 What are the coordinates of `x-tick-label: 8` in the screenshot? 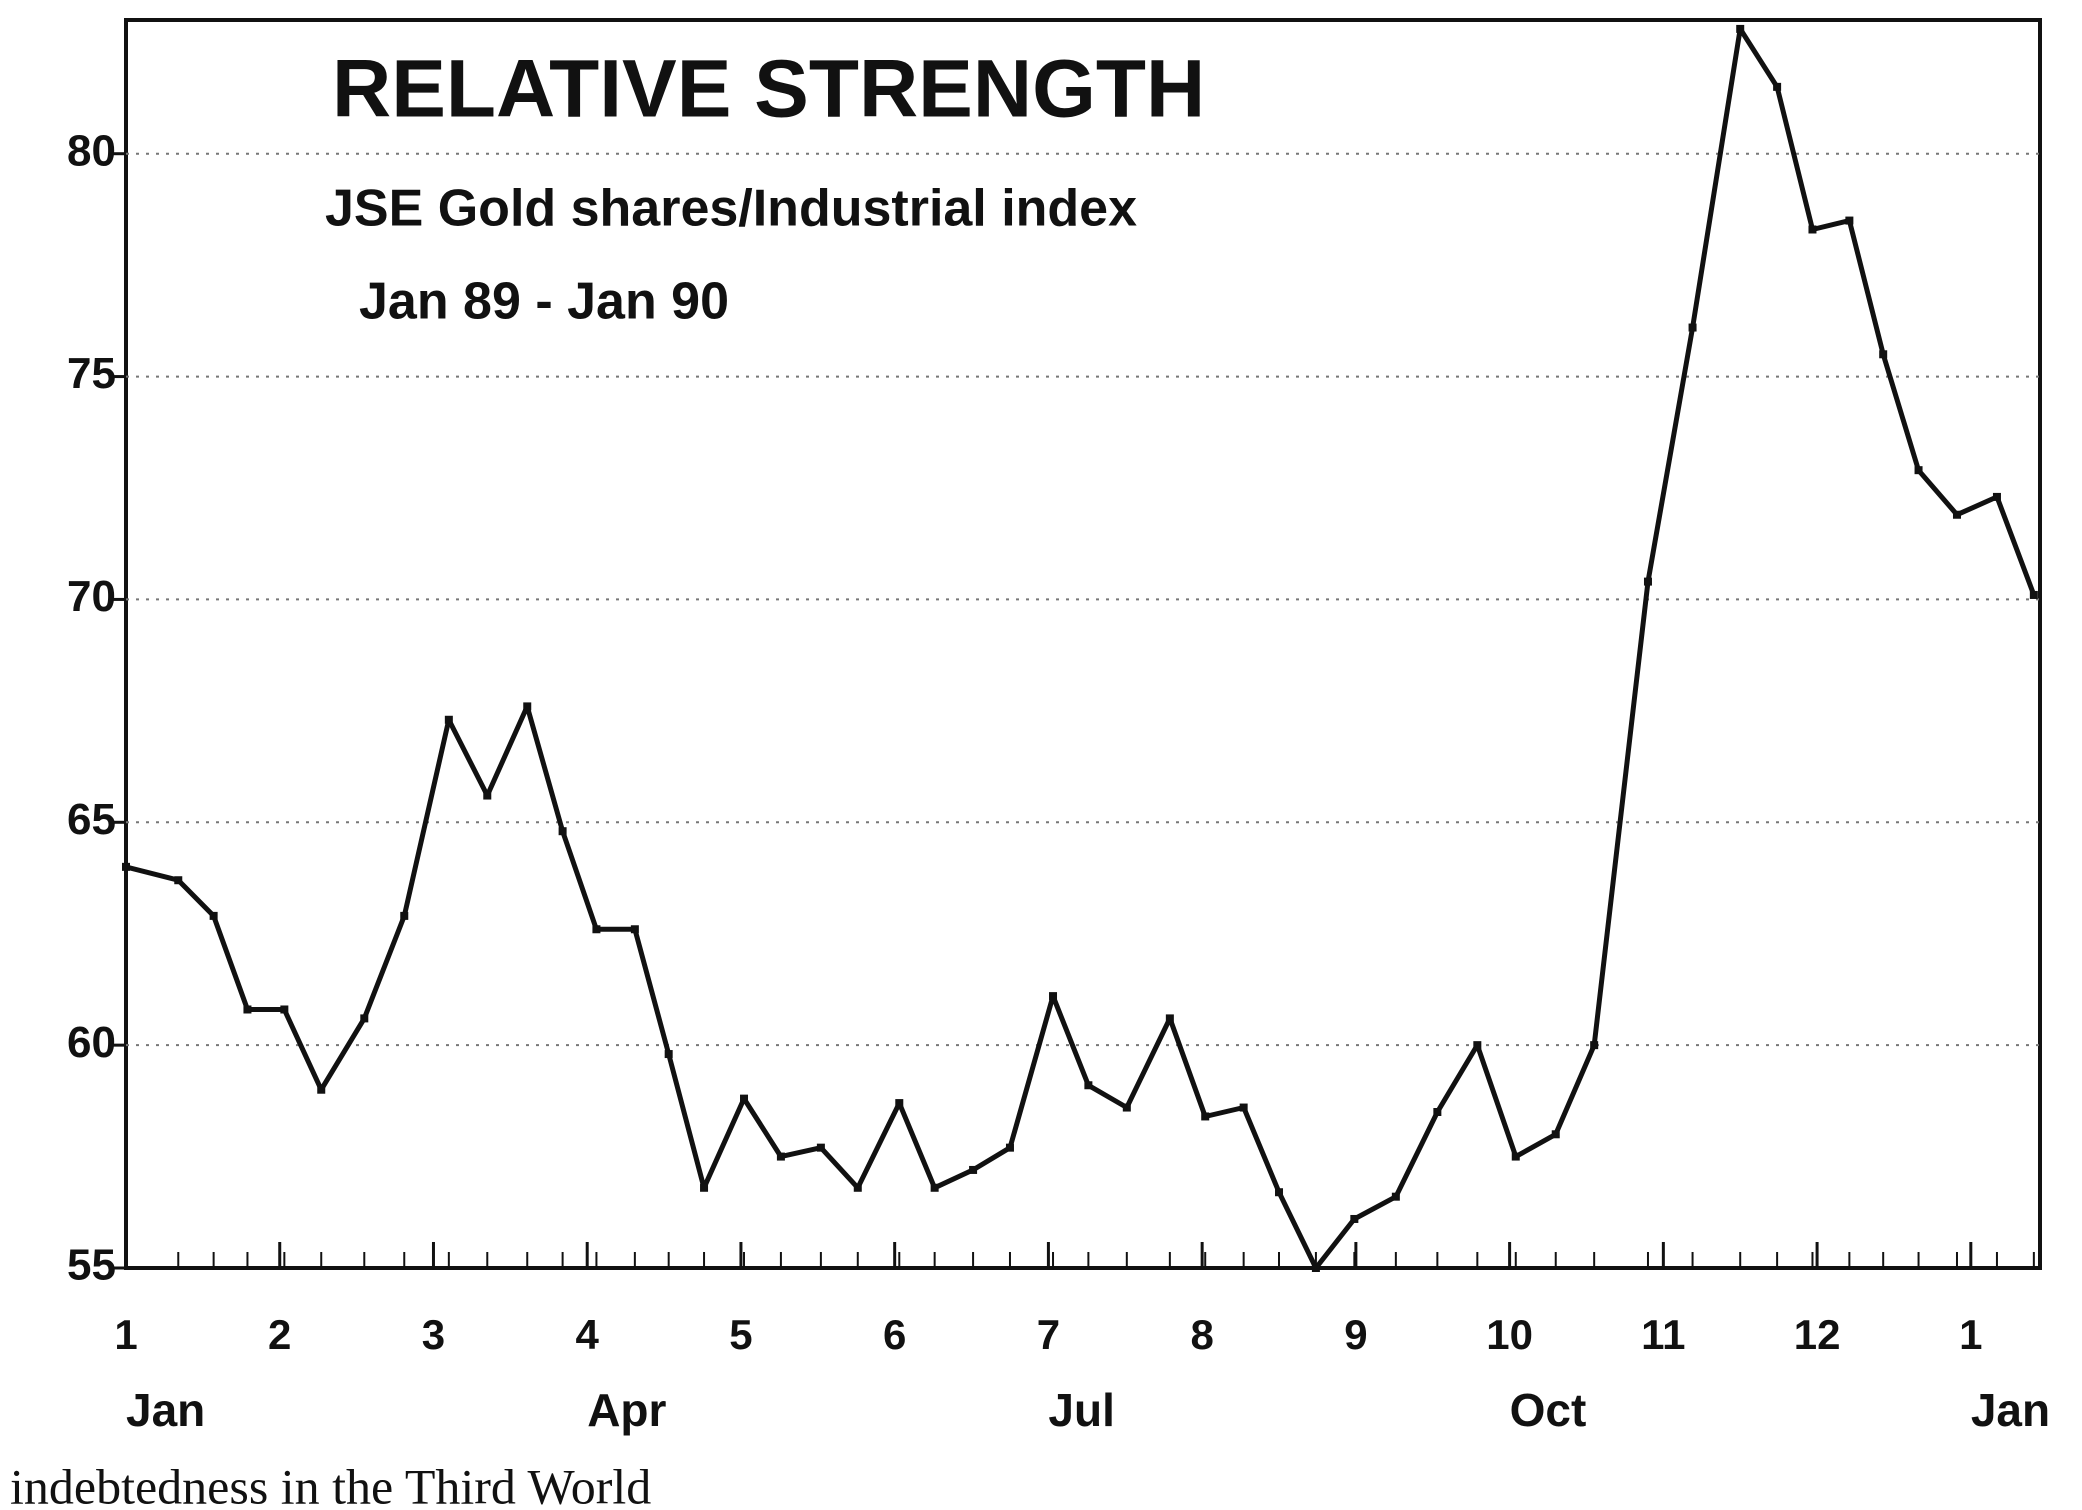 It's located at (1201, 1334).